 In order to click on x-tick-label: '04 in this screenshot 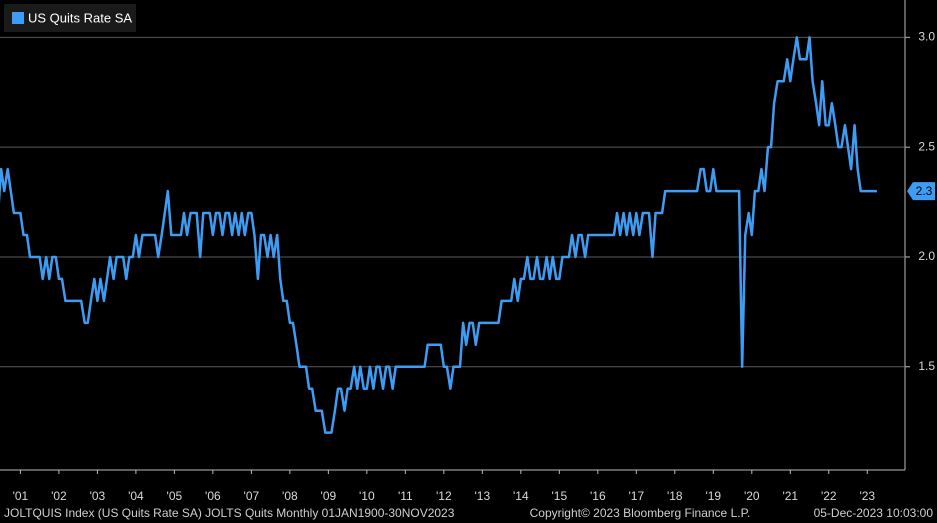, I will do `click(136, 496)`.